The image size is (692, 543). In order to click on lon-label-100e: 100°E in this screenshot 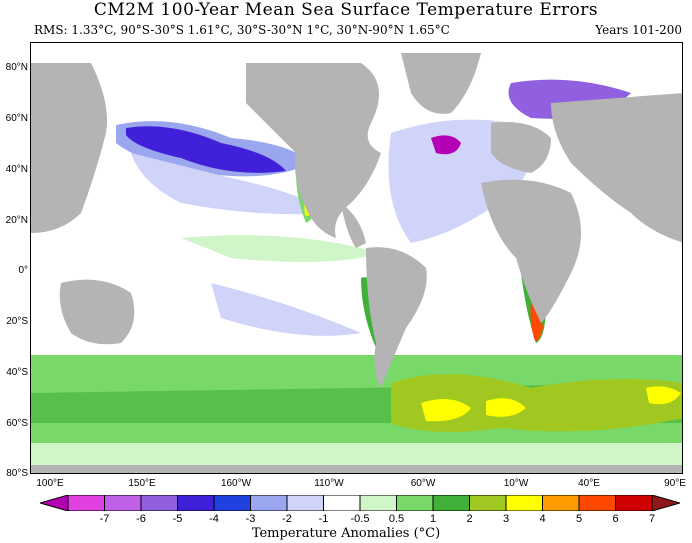, I will do `click(50, 483)`.